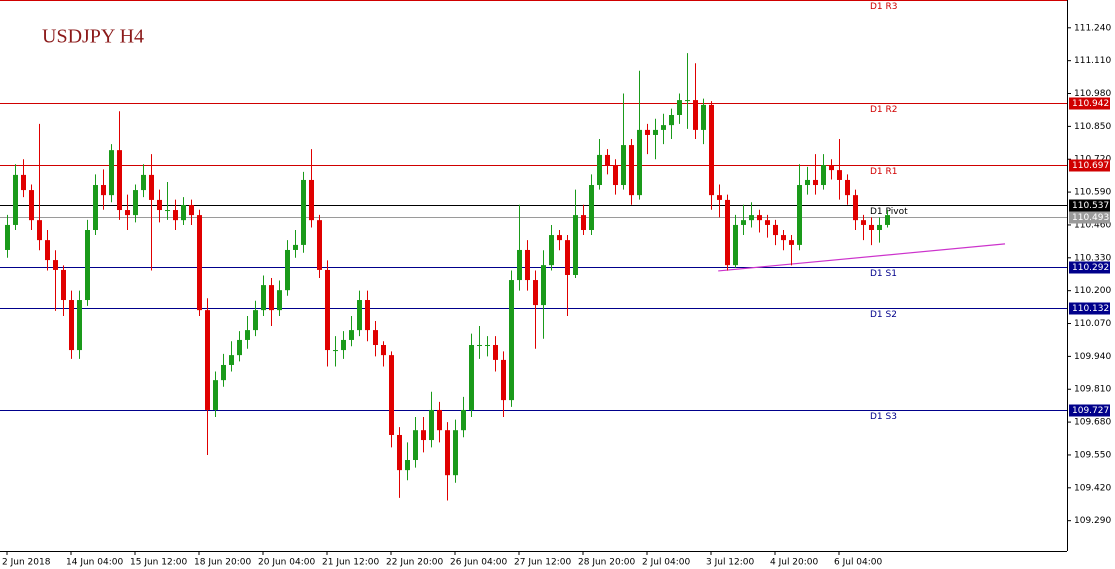 Image resolution: width=1115 pixels, height=569 pixels. What do you see at coordinates (884, 172) in the screenshot?
I see `level-name: D1 R1` at bounding box center [884, 172].